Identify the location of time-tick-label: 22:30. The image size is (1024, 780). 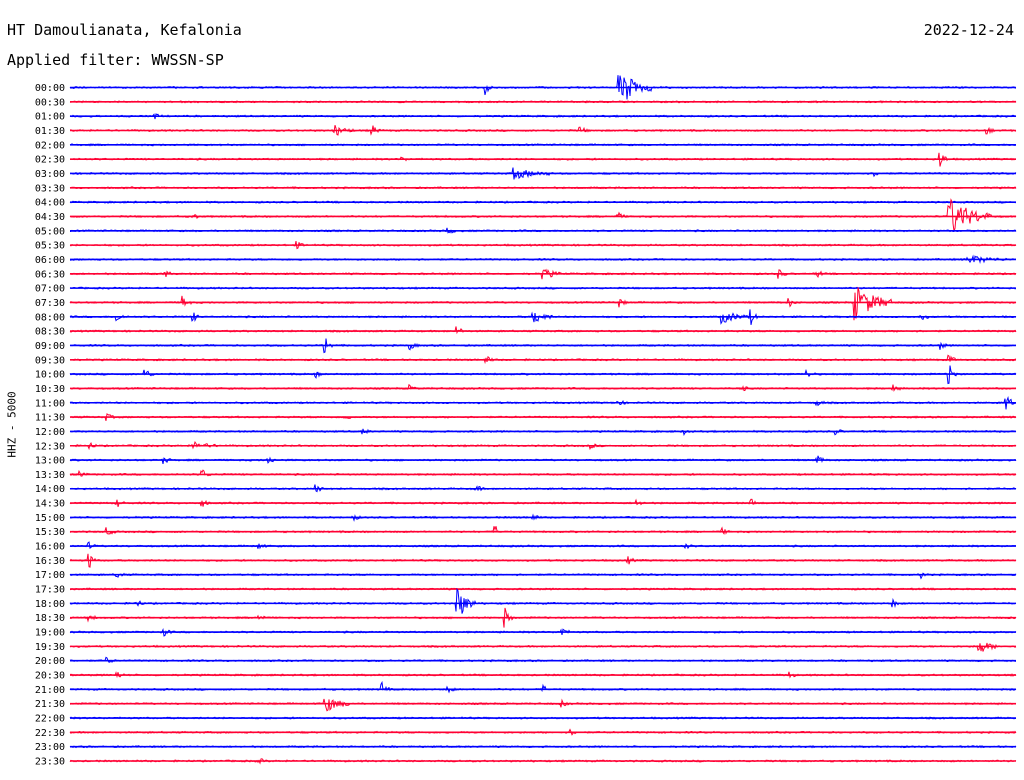
(50, 733).